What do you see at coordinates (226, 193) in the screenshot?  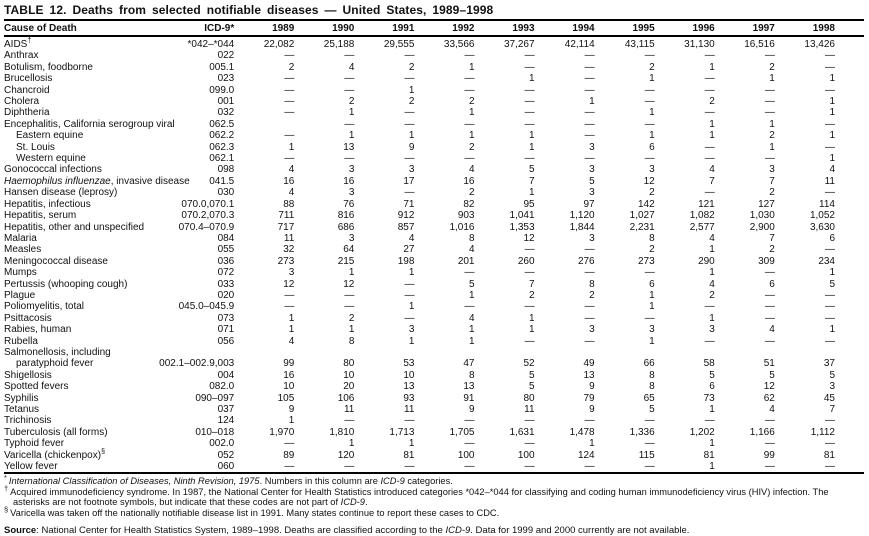 I see `icd-cell: 030` at bounding box center [226, 193].